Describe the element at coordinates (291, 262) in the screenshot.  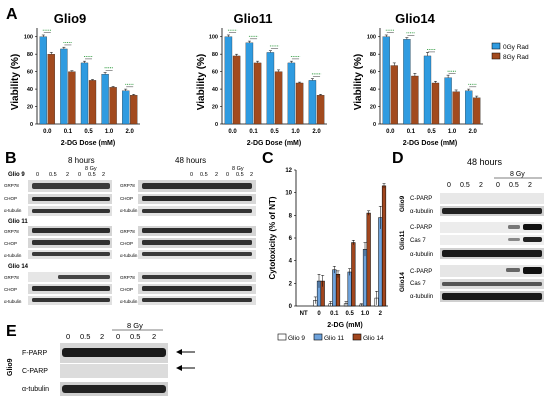
I see `y-tick-label: 4` at that location.